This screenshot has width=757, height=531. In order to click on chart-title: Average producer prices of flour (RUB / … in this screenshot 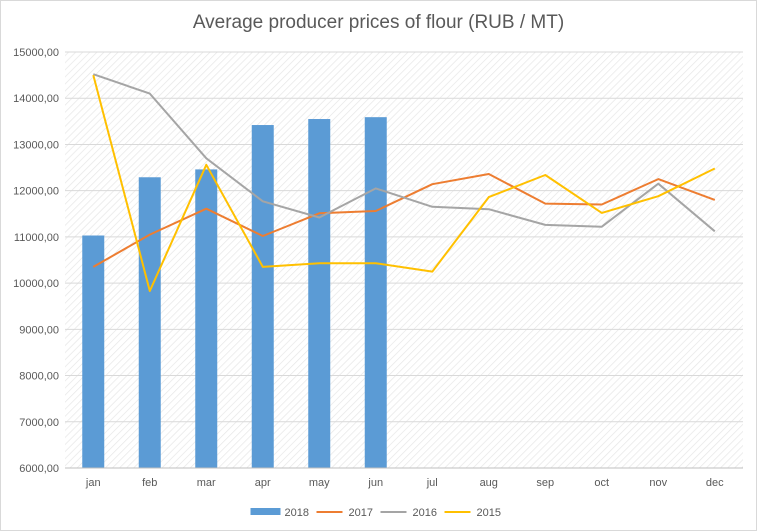, I will do `click(378, 22)`.